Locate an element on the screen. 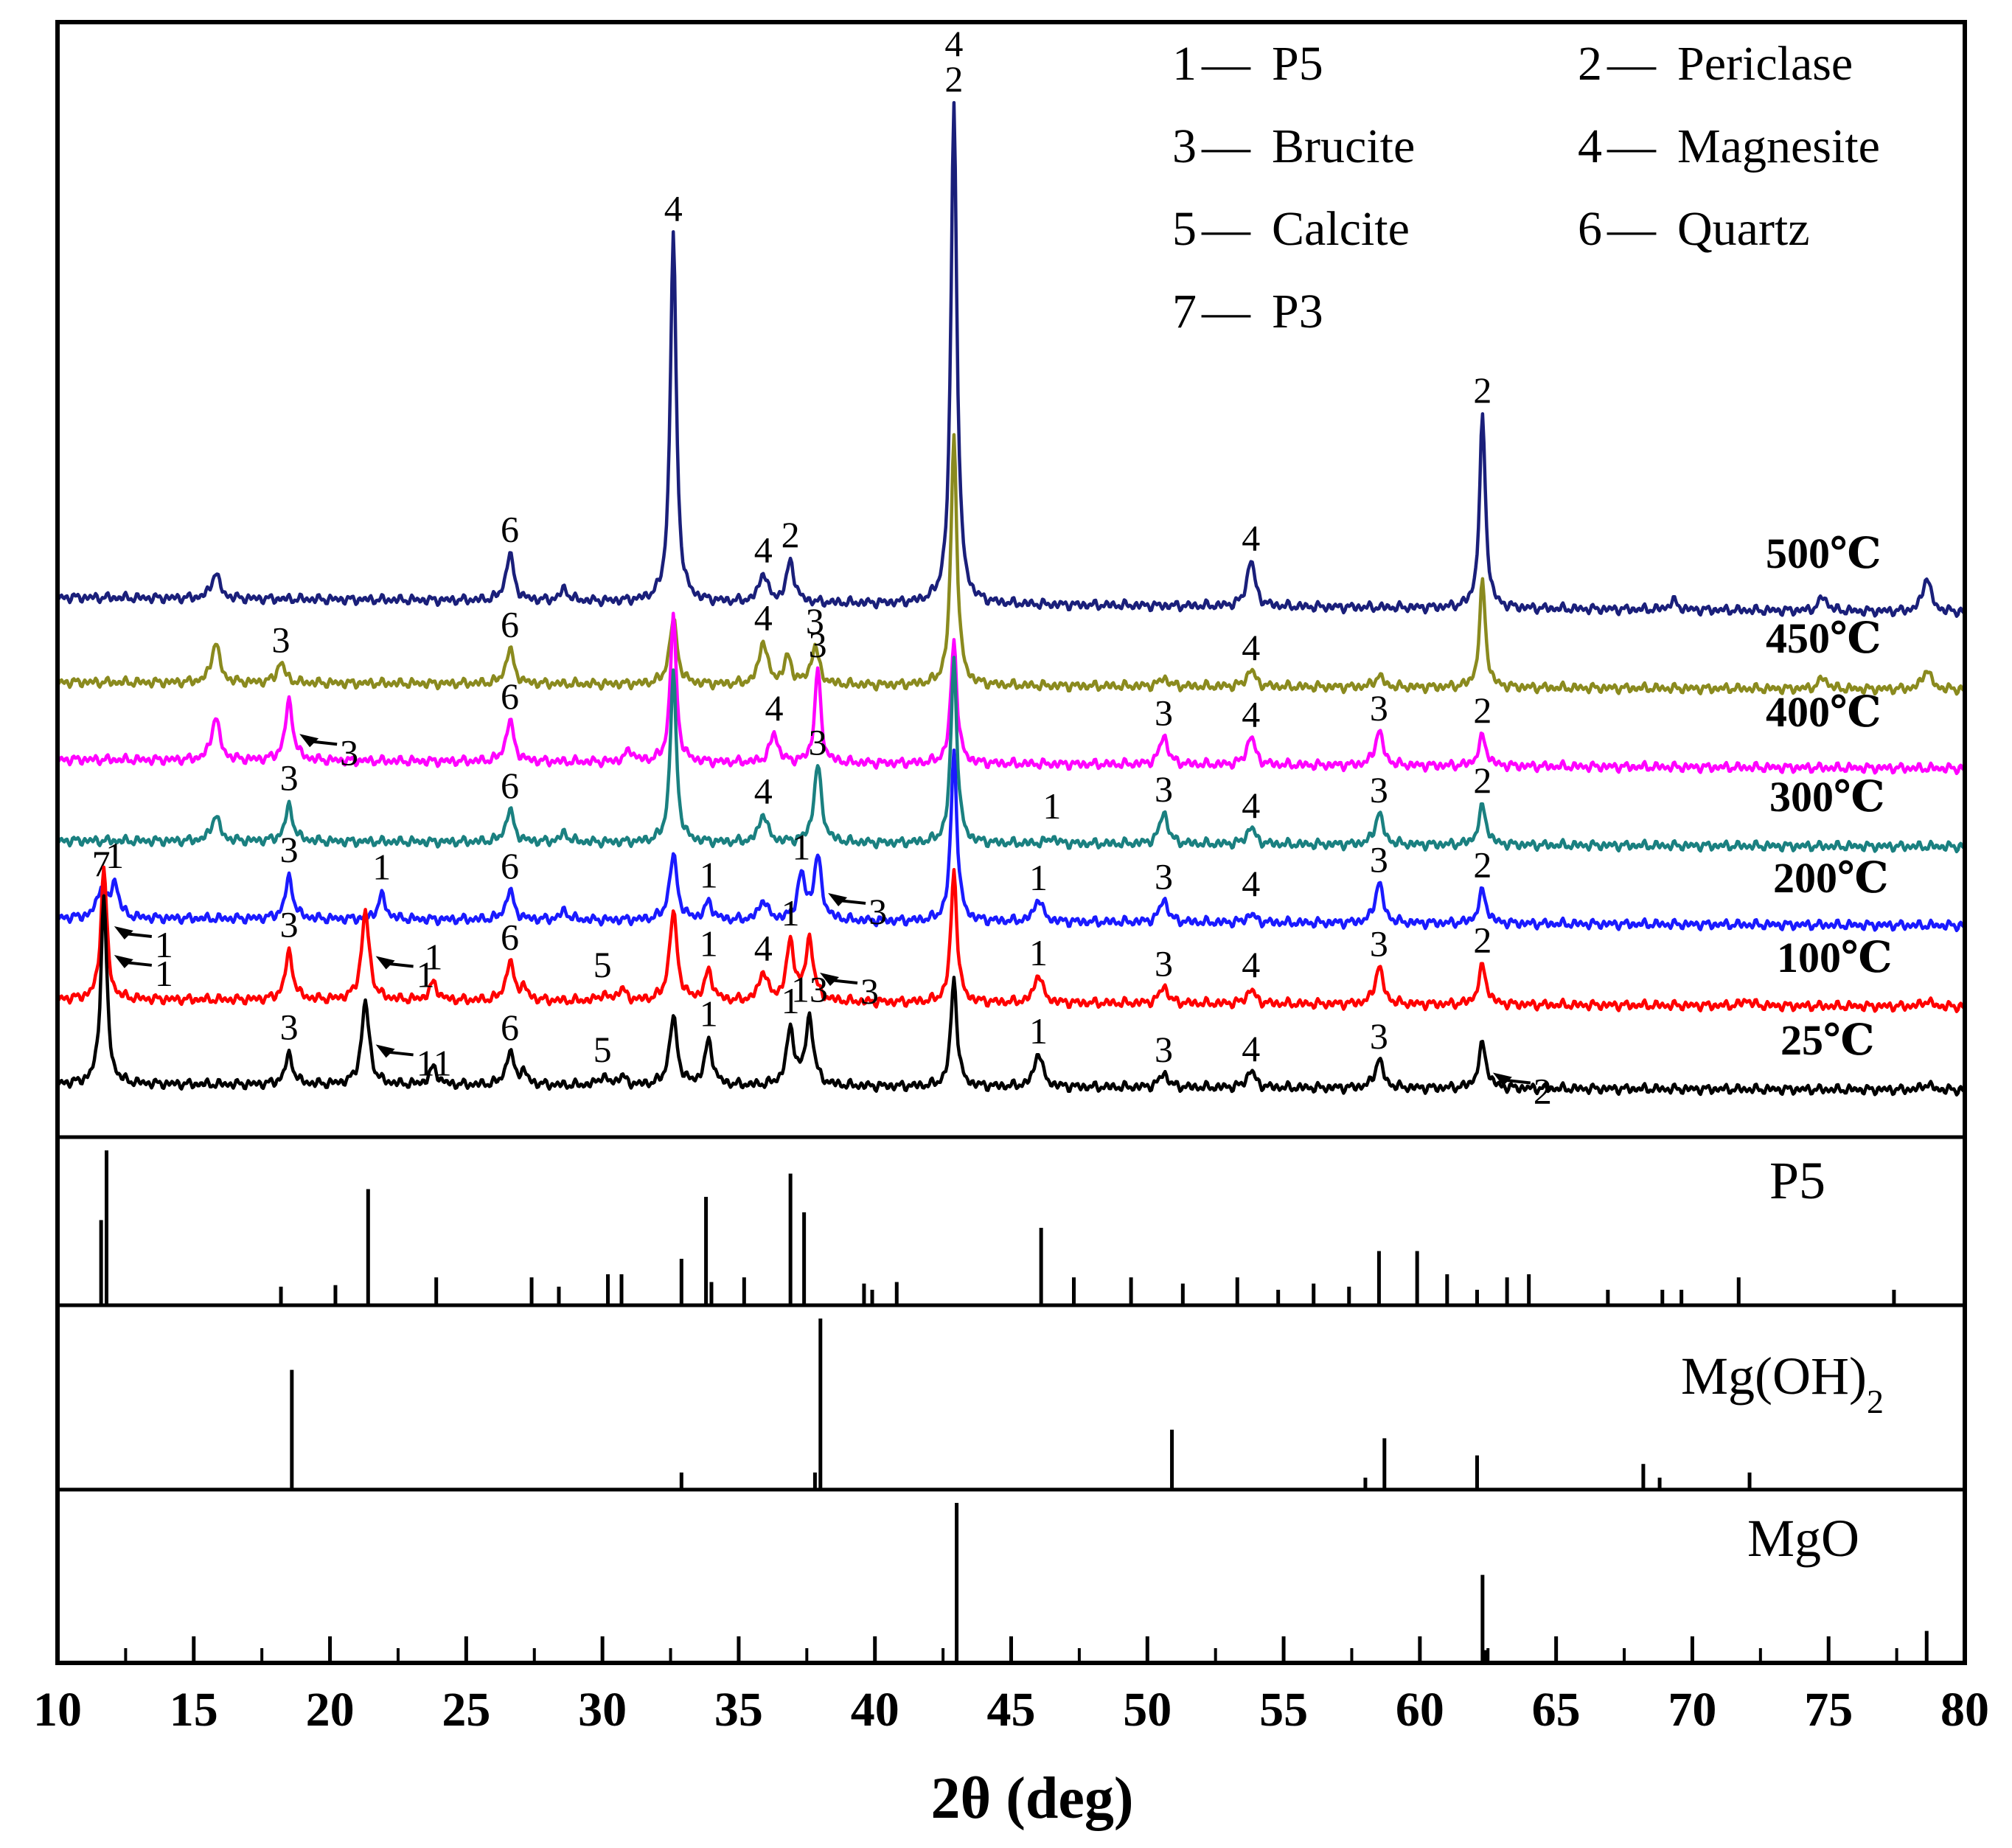 This screenshot has height=1848, width=2012. legend-number: 5 is located at coordinates (1185, 229).